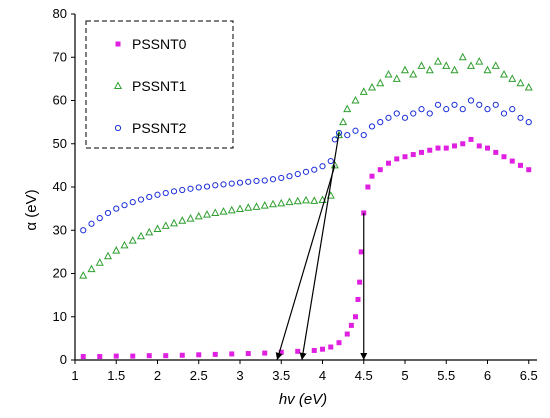 Image resolution: width=550 pixels, height=418 pixels. I want to click on x-tick-label: 5, so click(404, 375).